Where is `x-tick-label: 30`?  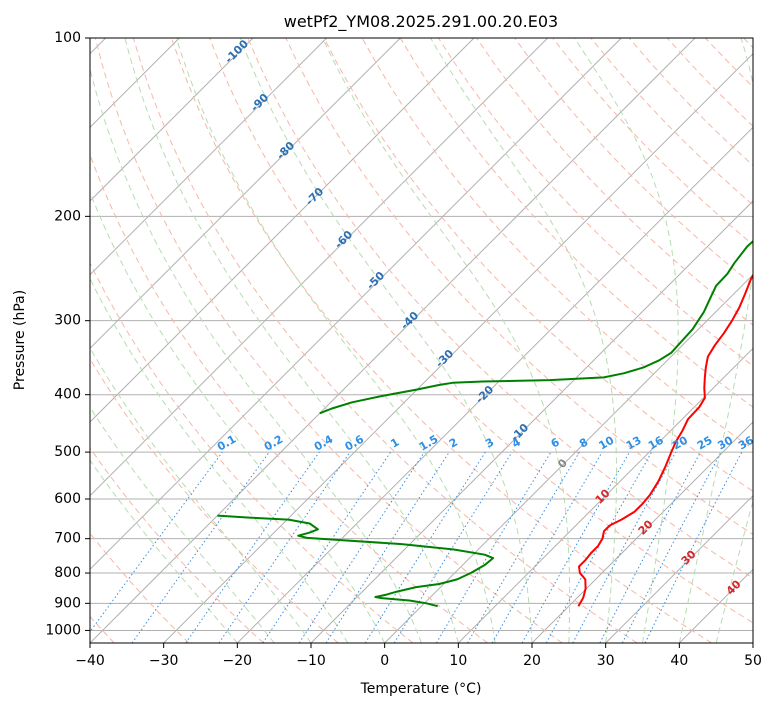
x-tick-label: 30 is located at coordinates (606, 661).